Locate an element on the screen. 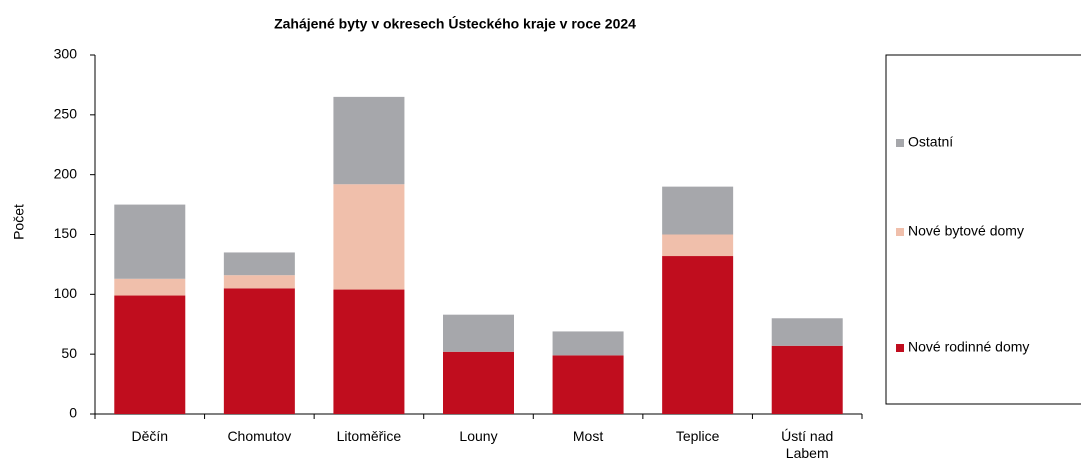 Image resolution: width=1081 pixels, height=461 pixels. x-tick-label: Chomutov is located at coordinates (259, 436).